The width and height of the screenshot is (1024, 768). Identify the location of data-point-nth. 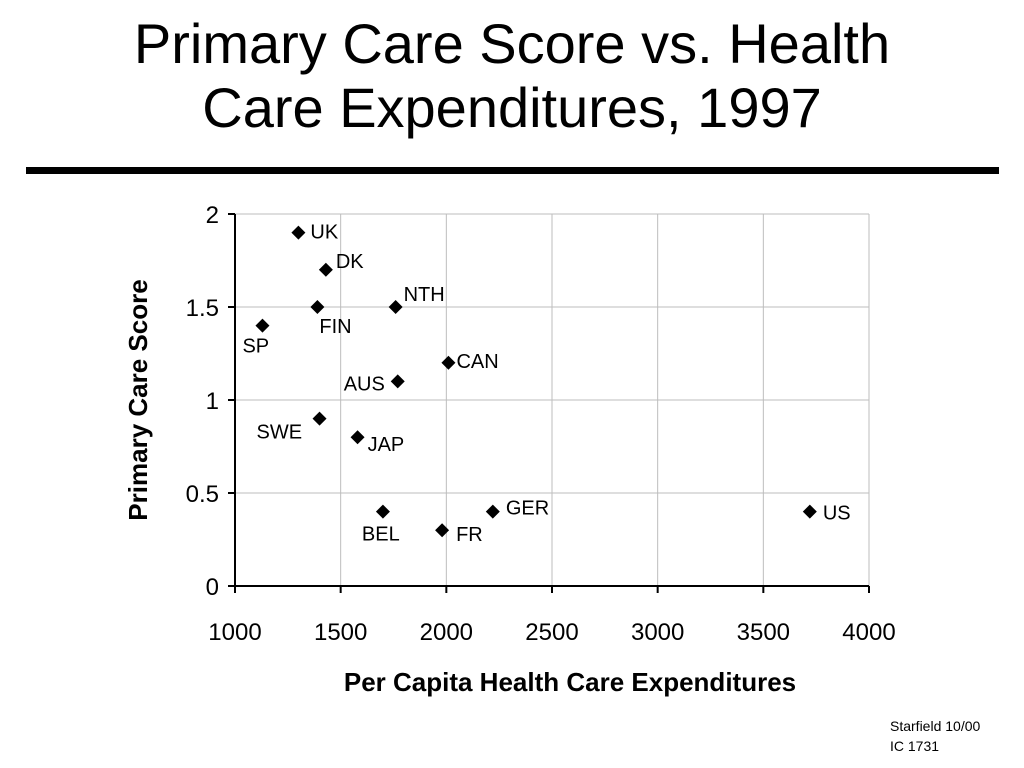
(395, 307).